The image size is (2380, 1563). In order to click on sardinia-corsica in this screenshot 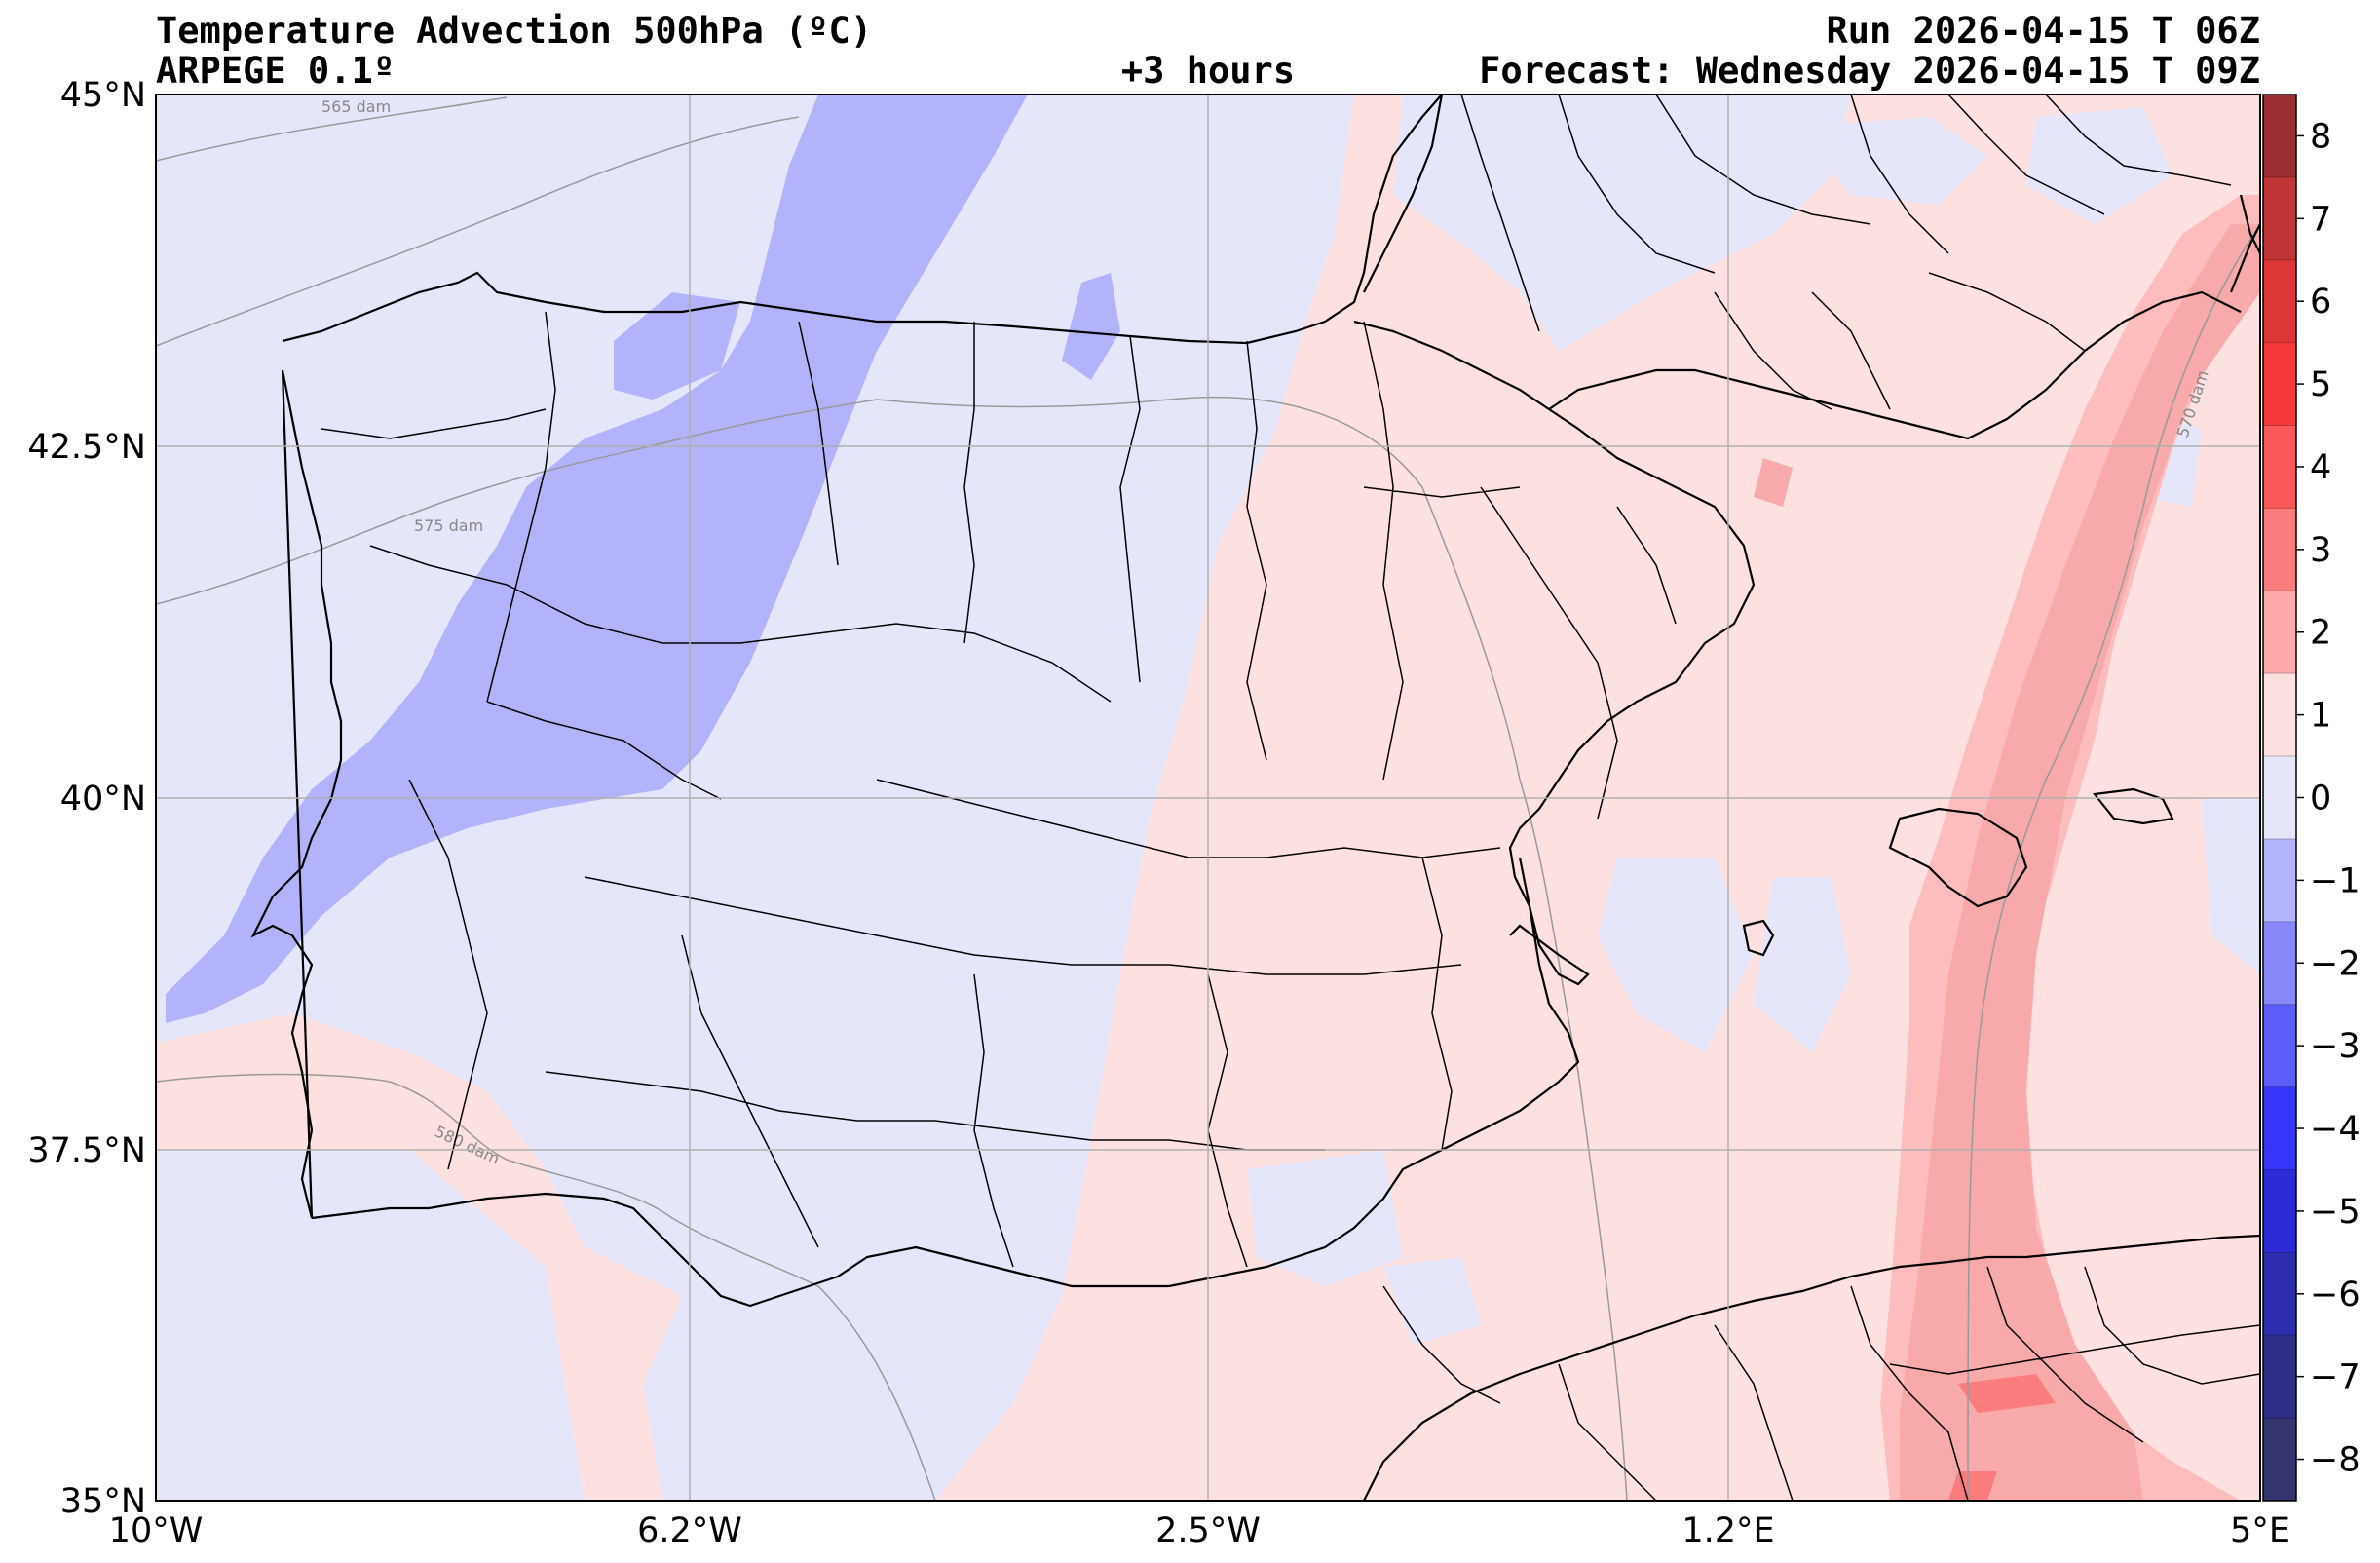, I will do `click(2244, 244)`.